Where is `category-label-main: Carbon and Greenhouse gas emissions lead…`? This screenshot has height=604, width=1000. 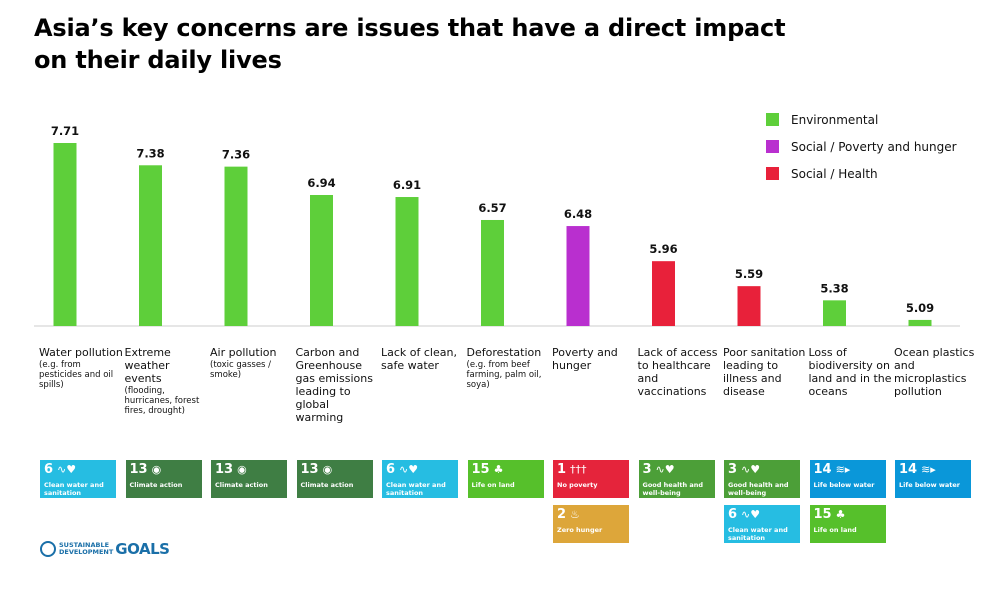 category-label-main: Carbon and Greenhouse gas emissions lead… is located at coordinates (334, 385).